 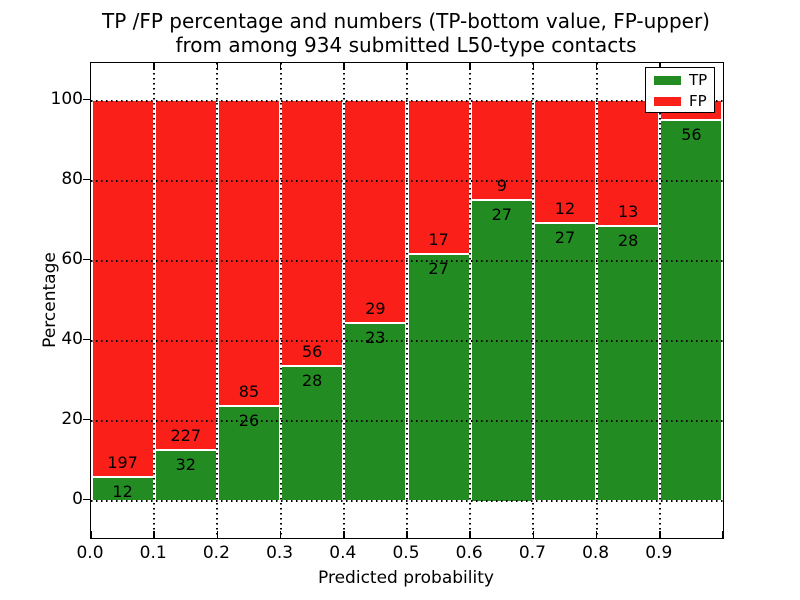 I want to click on y-tick-label: 20, so click(x=72, y=419).